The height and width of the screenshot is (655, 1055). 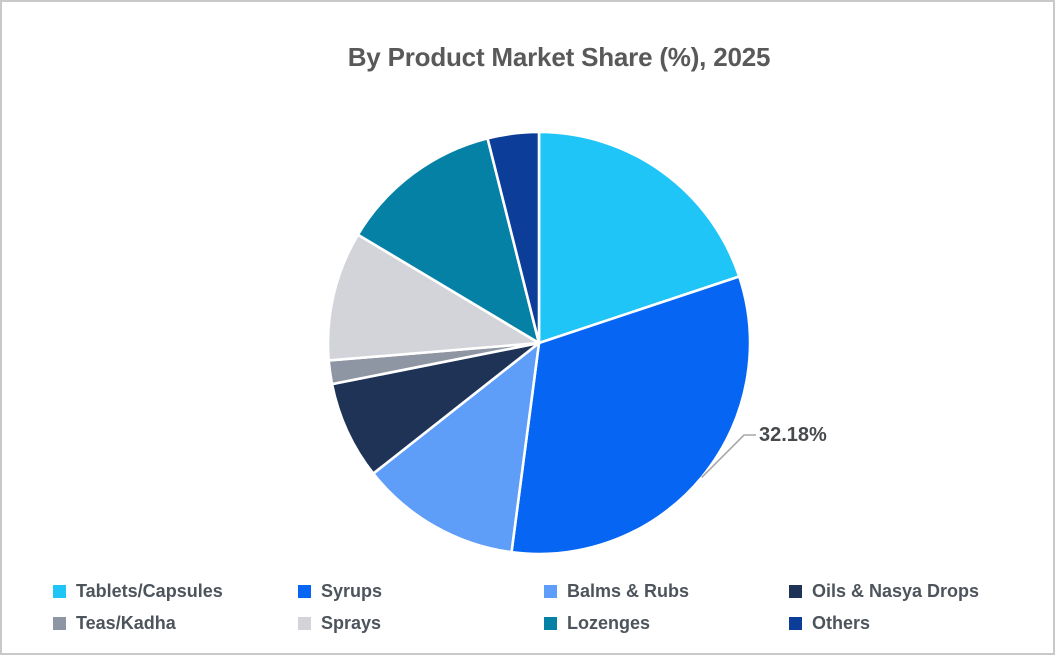 I want to click on pie-slice-others, so click(x=513, y=237).